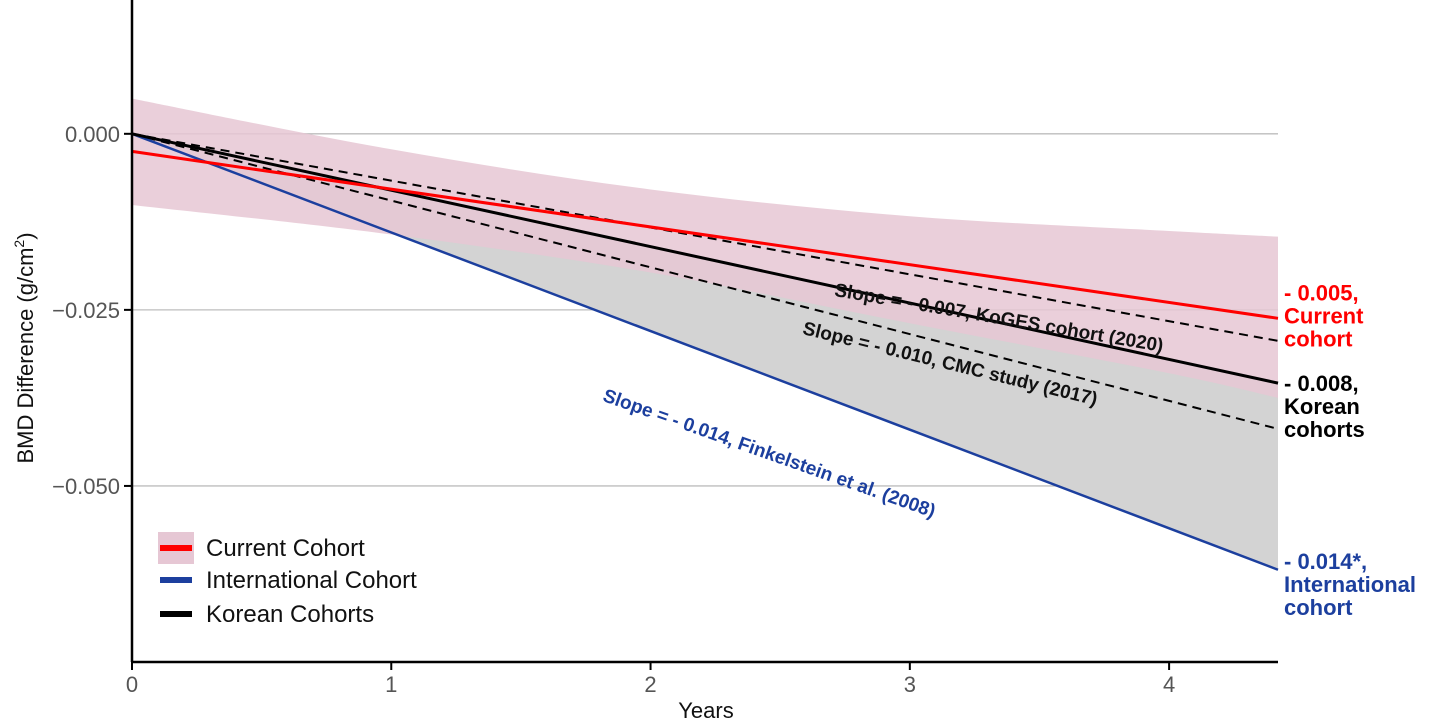 This screenshot has height=725, width=1440. I want to click on y-axis-title-close: ), so click(25, 235).